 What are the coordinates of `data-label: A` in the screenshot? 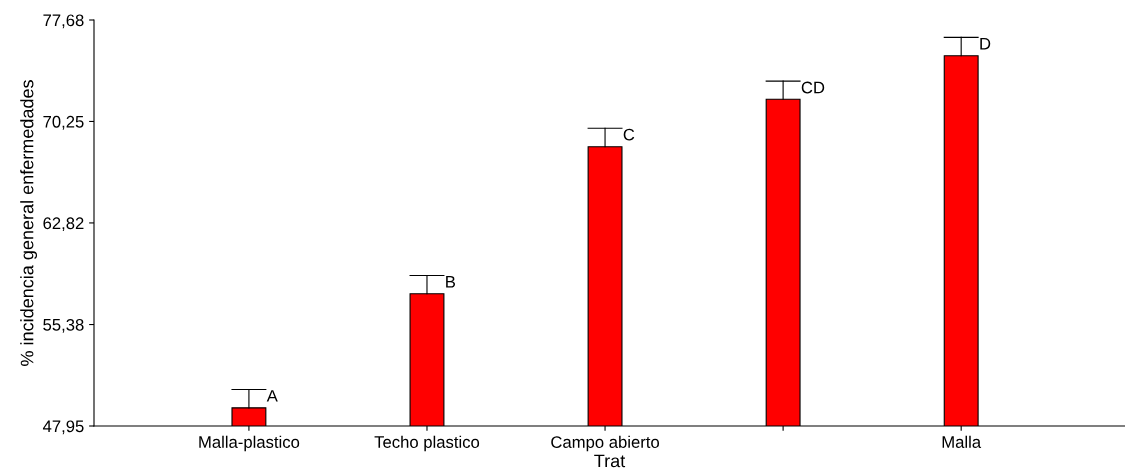 It's located at (272, 396).